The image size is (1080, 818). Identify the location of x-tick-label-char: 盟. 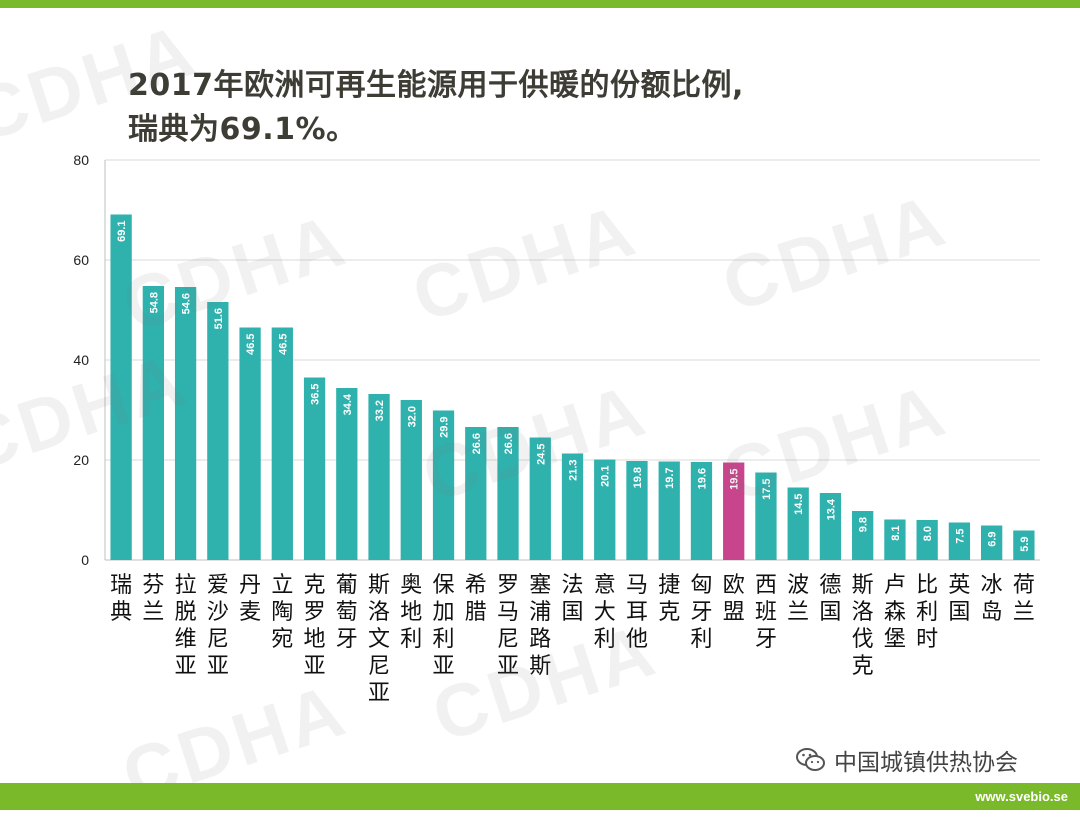
(734, 612).